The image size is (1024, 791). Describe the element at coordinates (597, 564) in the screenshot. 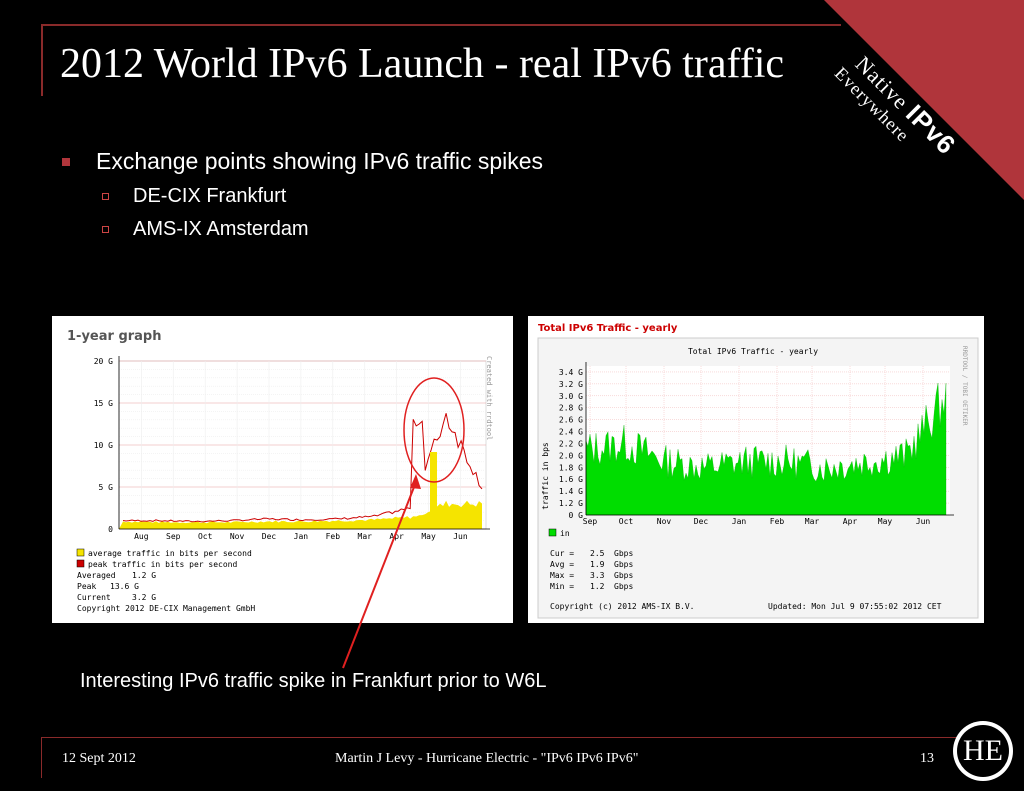

I see `amsix-stat-value: 1.9` at that location.